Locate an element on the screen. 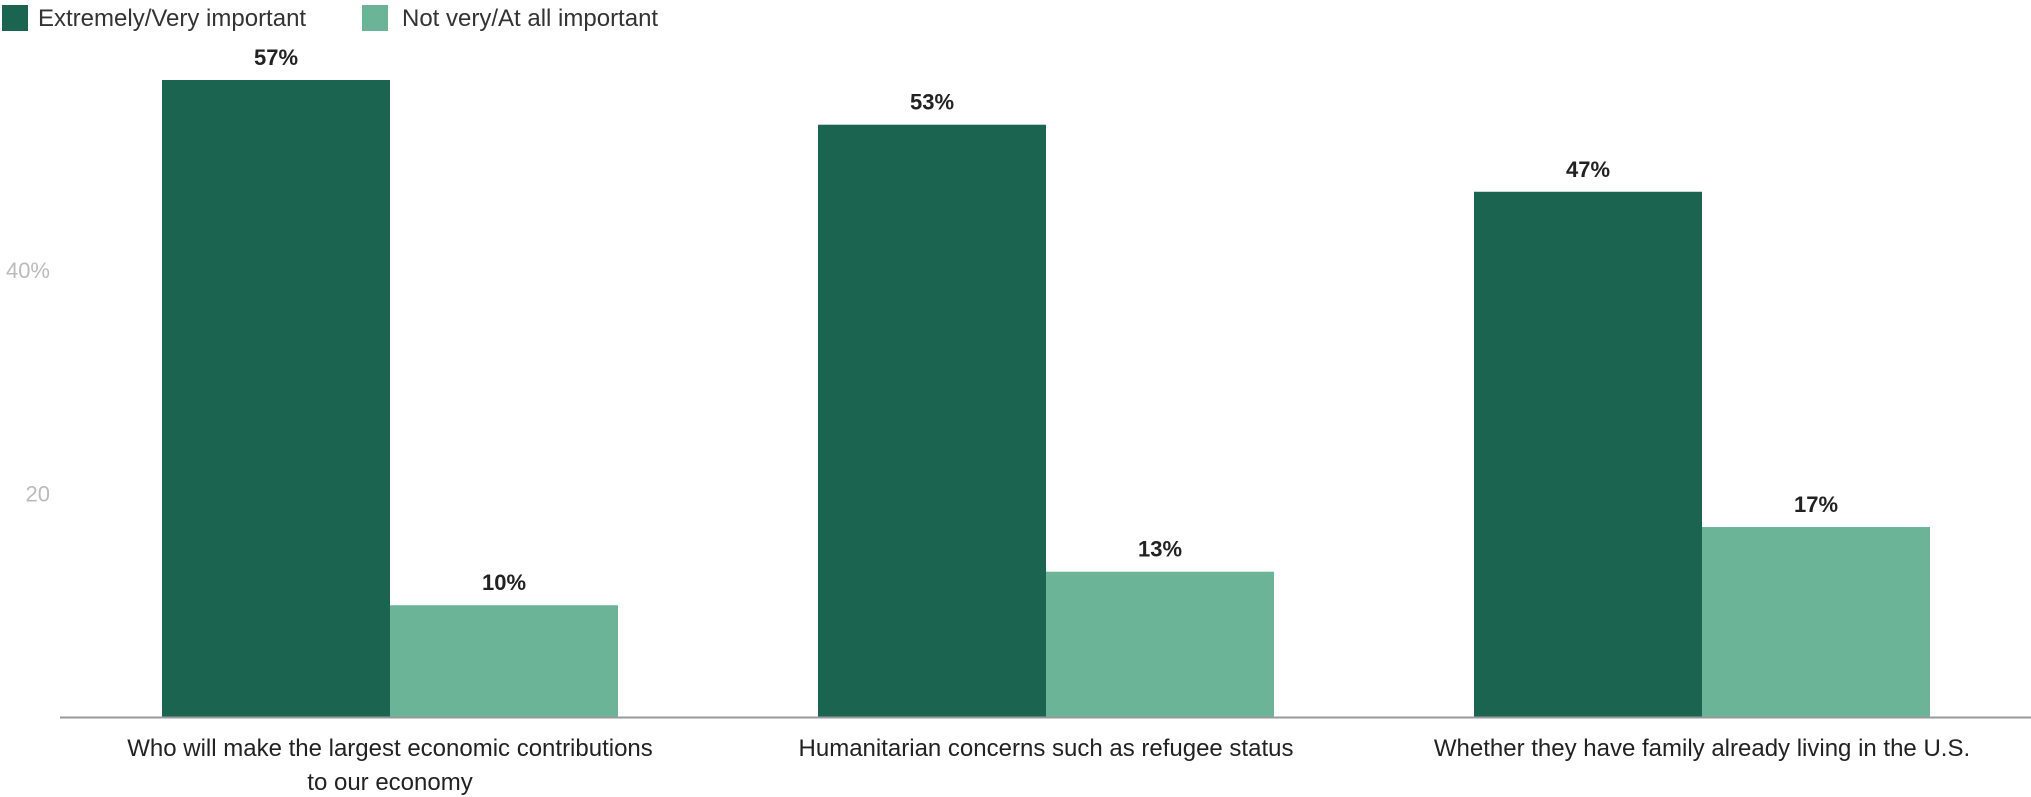 The image size is (2031, 797). legend-label-1: Not very/At all important is located at coordinates (530, 18).